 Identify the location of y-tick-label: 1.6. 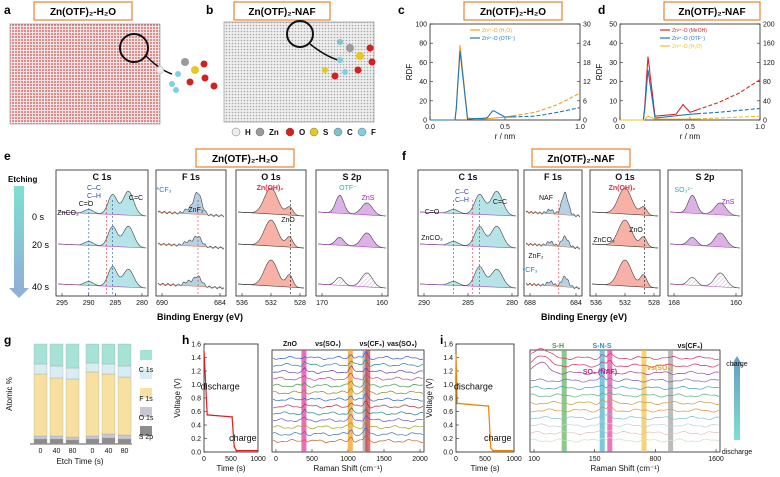
(448, 345).